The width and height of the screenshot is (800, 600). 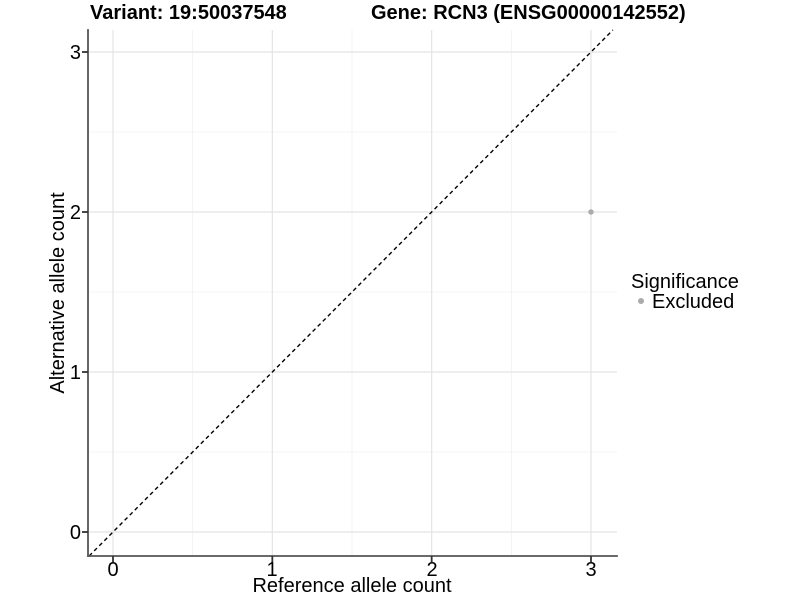 What do you see at coordinates (75, 373) in the screenshot?
I see `y-tick-label-1: 1` at bounding box center [75, 373].